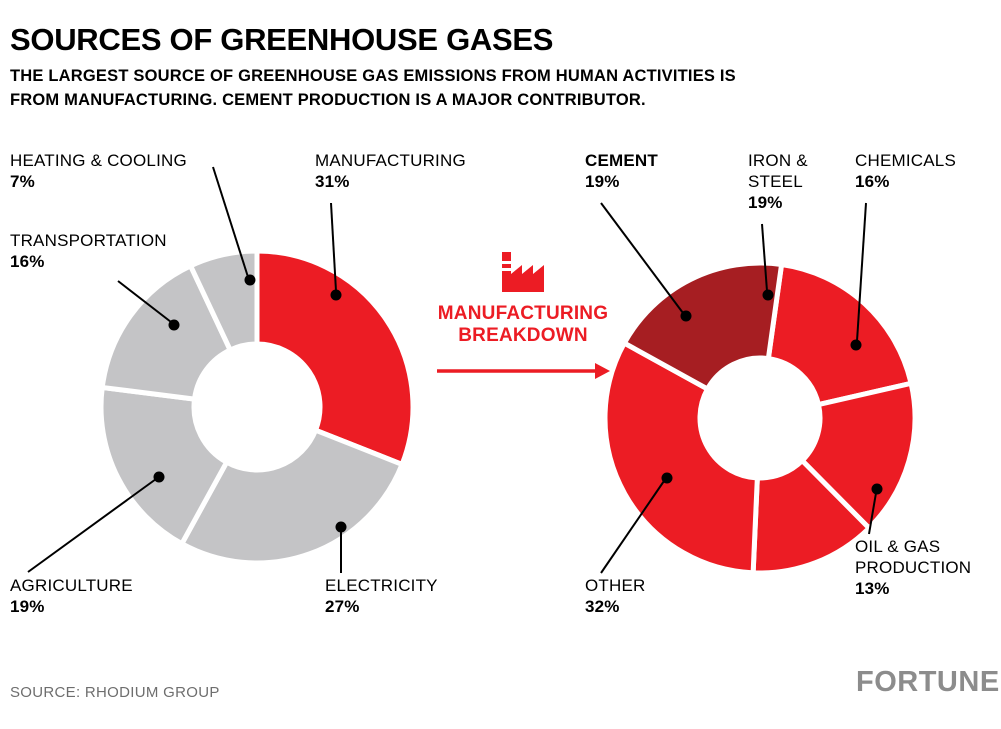 Image resolution: width=1001 pixels, height=729 pixels. Describe the element at coordinates (765, 202) in the screenshot. I see `label-iron-steel-pct: 19%` at that location.